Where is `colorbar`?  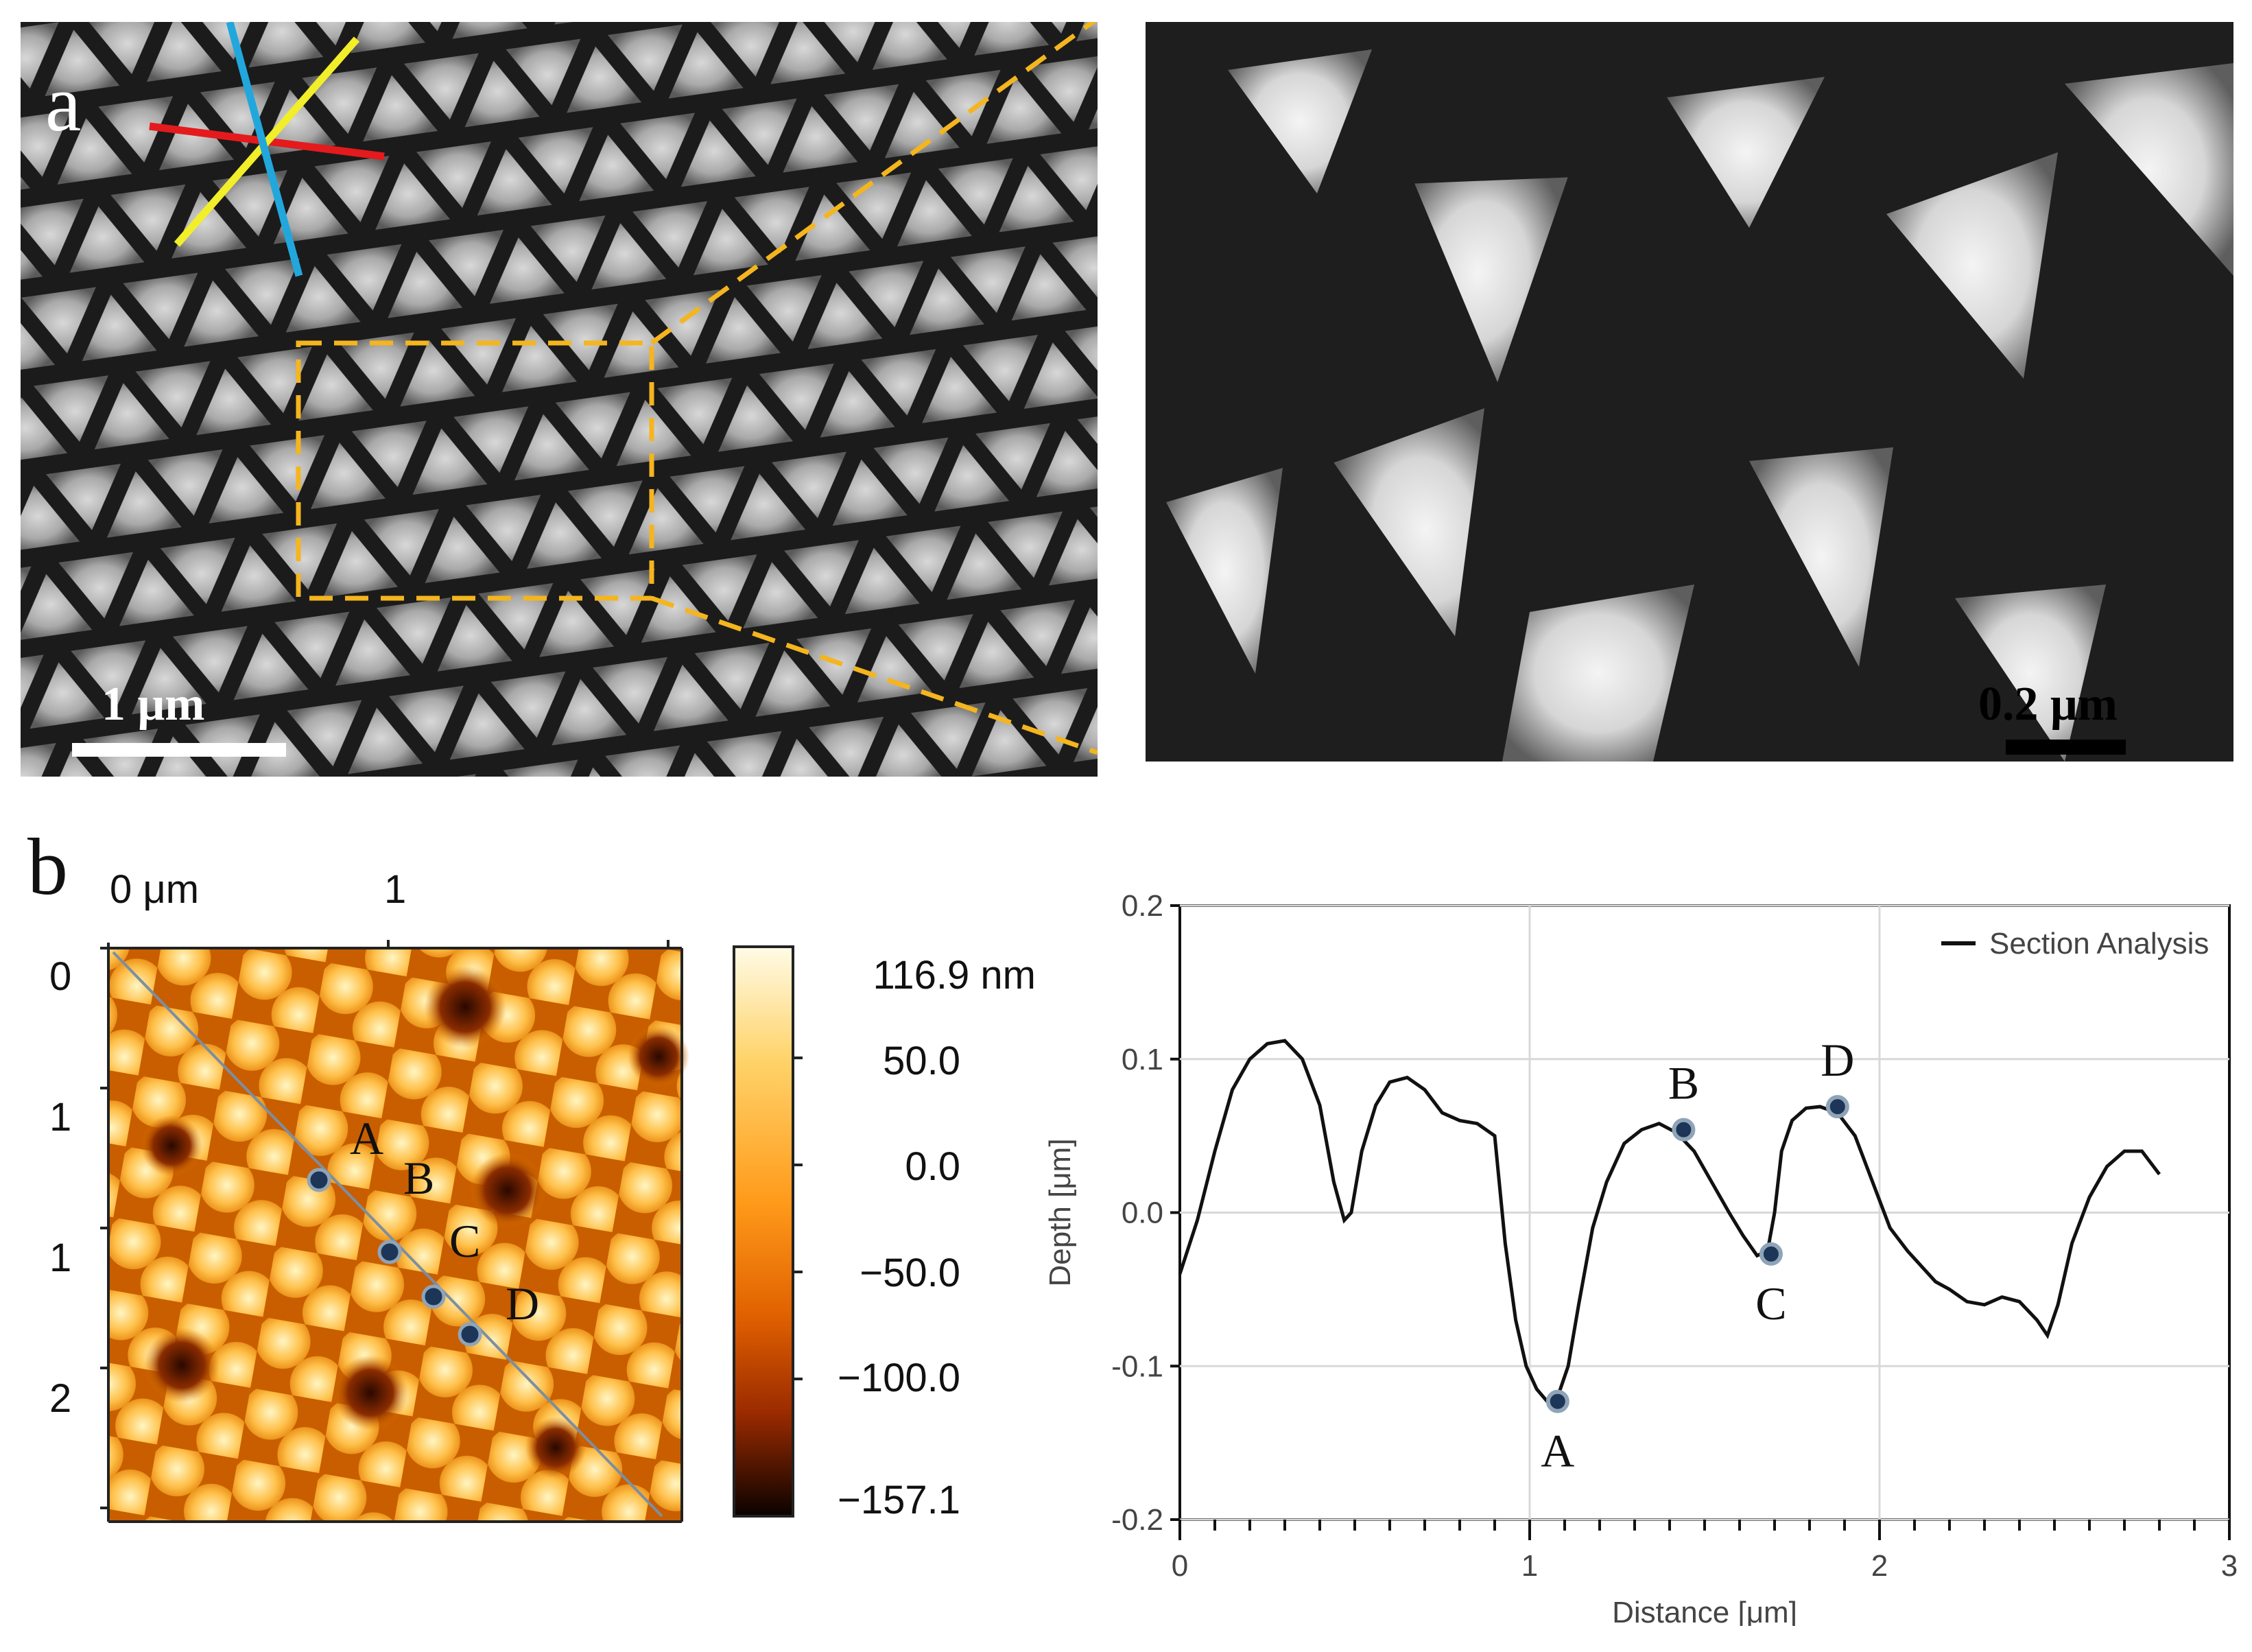 colorbar is located at coordinates (768, 1231).